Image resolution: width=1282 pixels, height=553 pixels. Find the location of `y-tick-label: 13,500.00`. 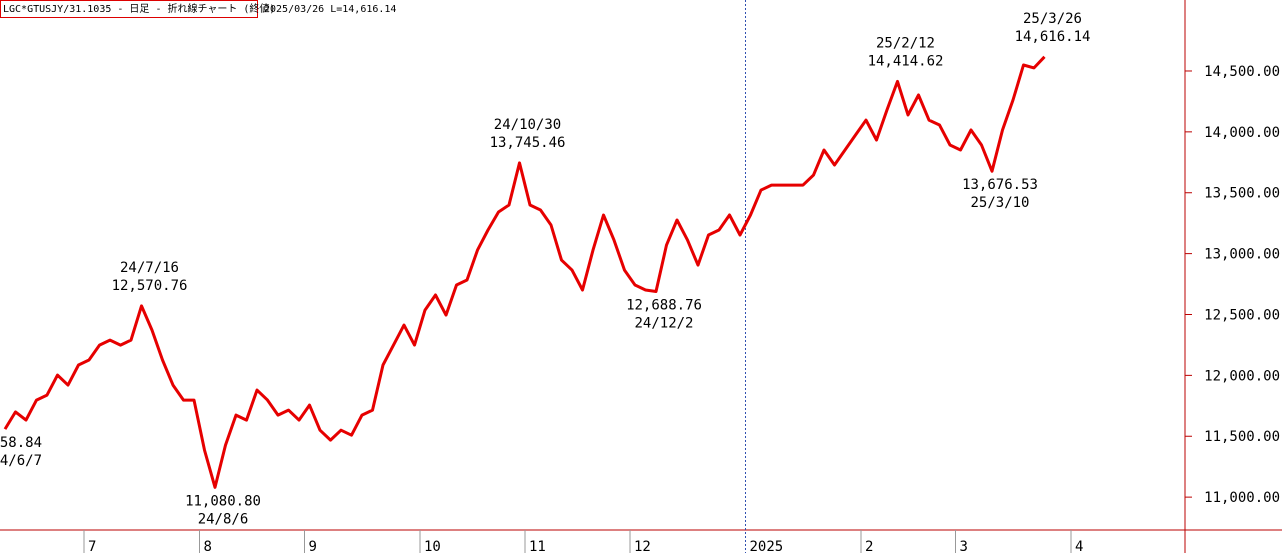

y-tick-label: 13,500.00 is located at coordinates (1242, 194).